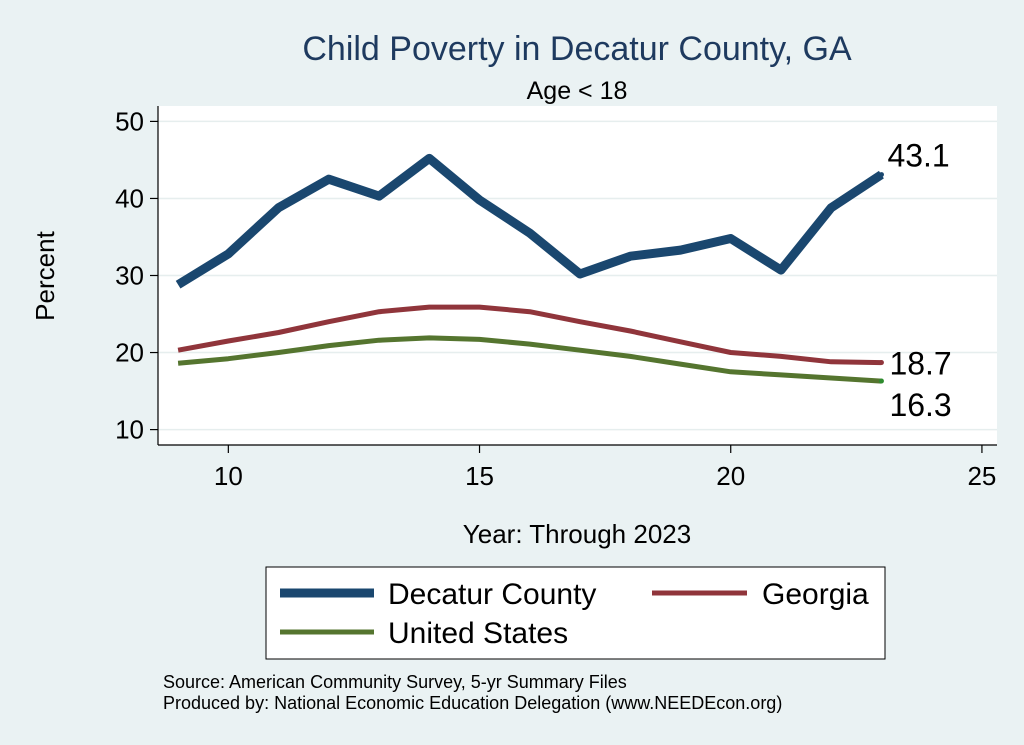 Image resolution: width=1024 pixels, height=745 pixels. What do you see at coordinates (129, 276) in the screenshot?
I see `y-tick-label-30: 30` at bounding box center [129, 276].